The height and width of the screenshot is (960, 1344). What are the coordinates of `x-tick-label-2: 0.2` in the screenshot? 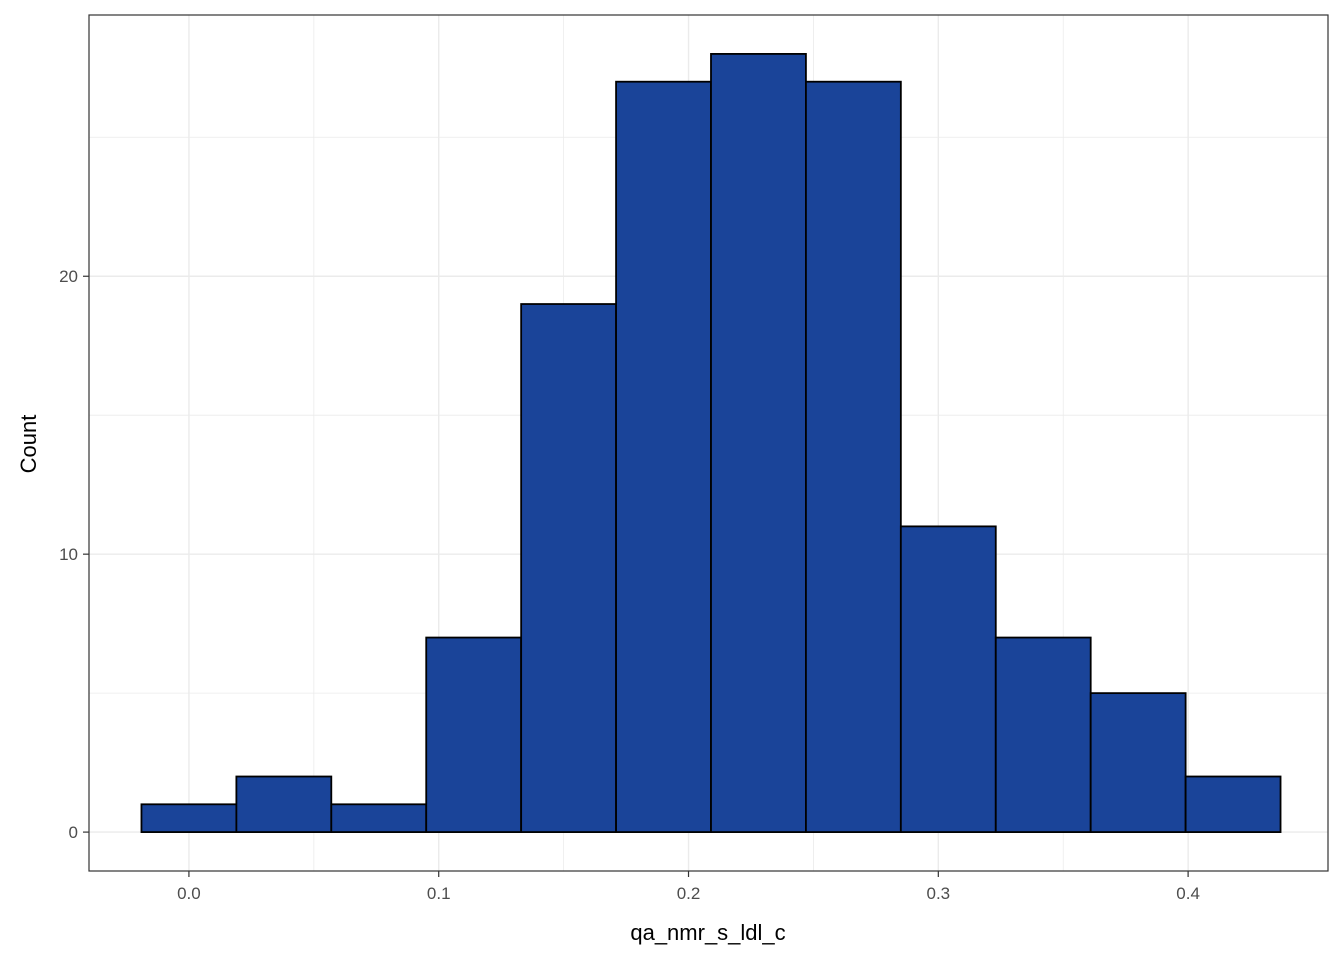 It's located at (689, 893).